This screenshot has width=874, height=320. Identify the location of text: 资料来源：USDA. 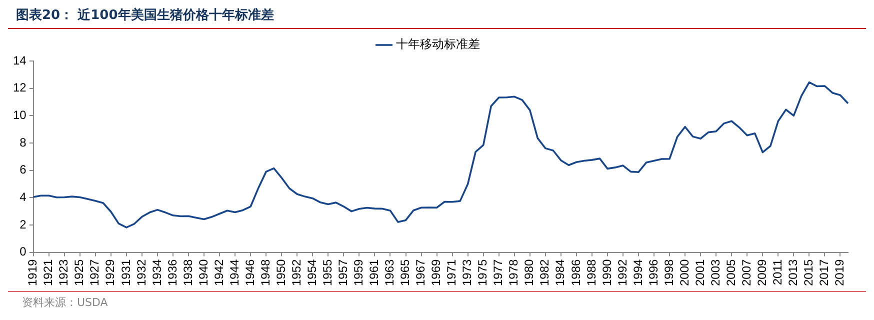
(437, 300).